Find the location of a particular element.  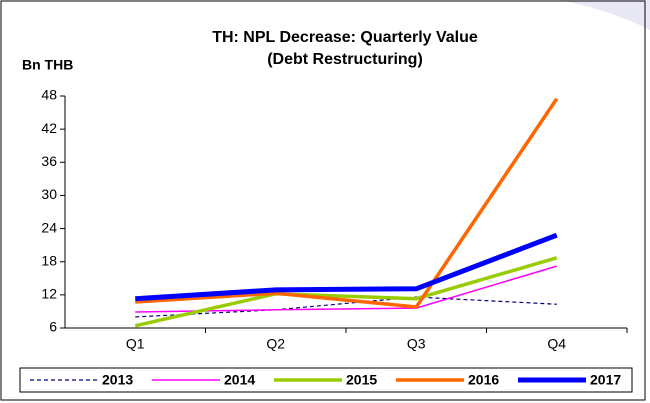

y-tick-label: 6 is located at coordinates (53, 327).